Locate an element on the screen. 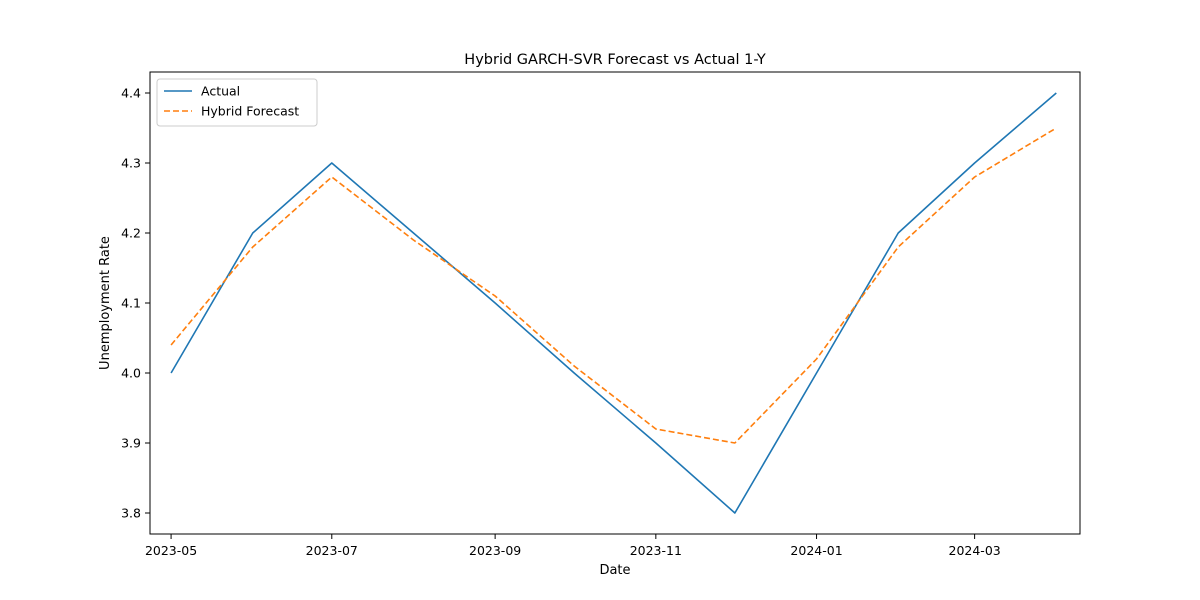  y-tick-label: 4.0 is located at coordinates (131, 373).